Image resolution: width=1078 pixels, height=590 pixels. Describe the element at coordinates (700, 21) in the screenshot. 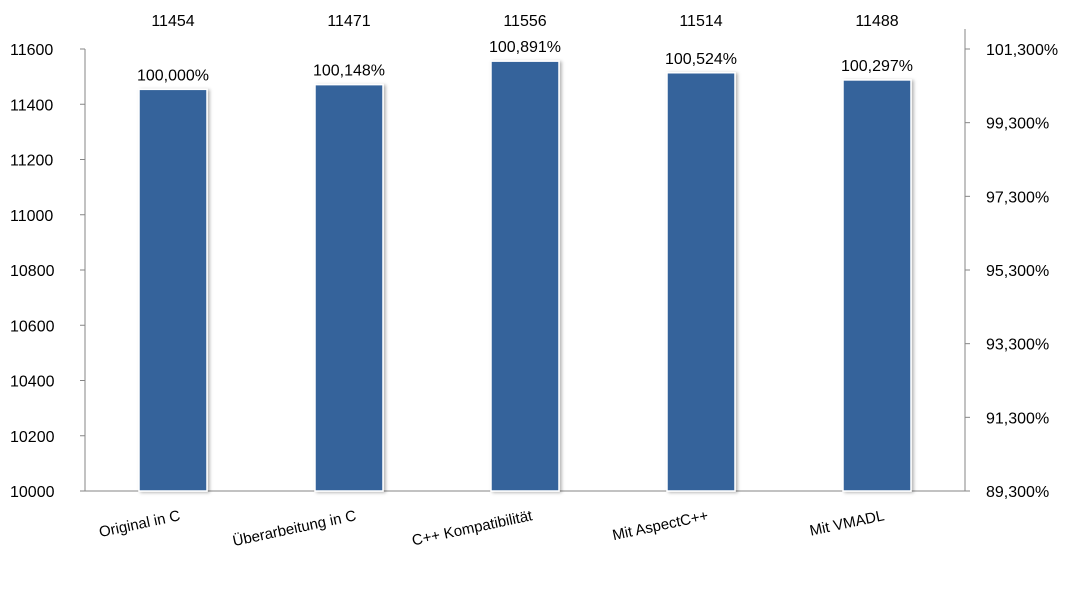

I see `value-label: 11514` at that location.